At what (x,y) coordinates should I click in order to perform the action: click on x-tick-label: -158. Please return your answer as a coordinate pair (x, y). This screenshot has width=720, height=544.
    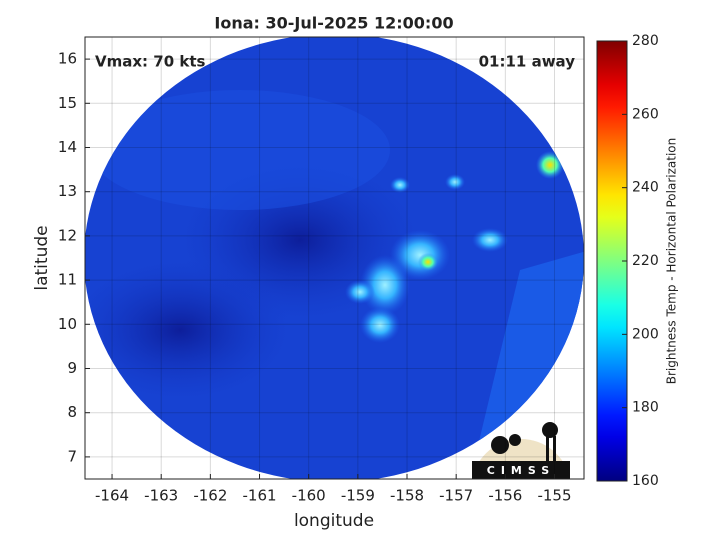
    Looking at the image, I should click on (407, 496).